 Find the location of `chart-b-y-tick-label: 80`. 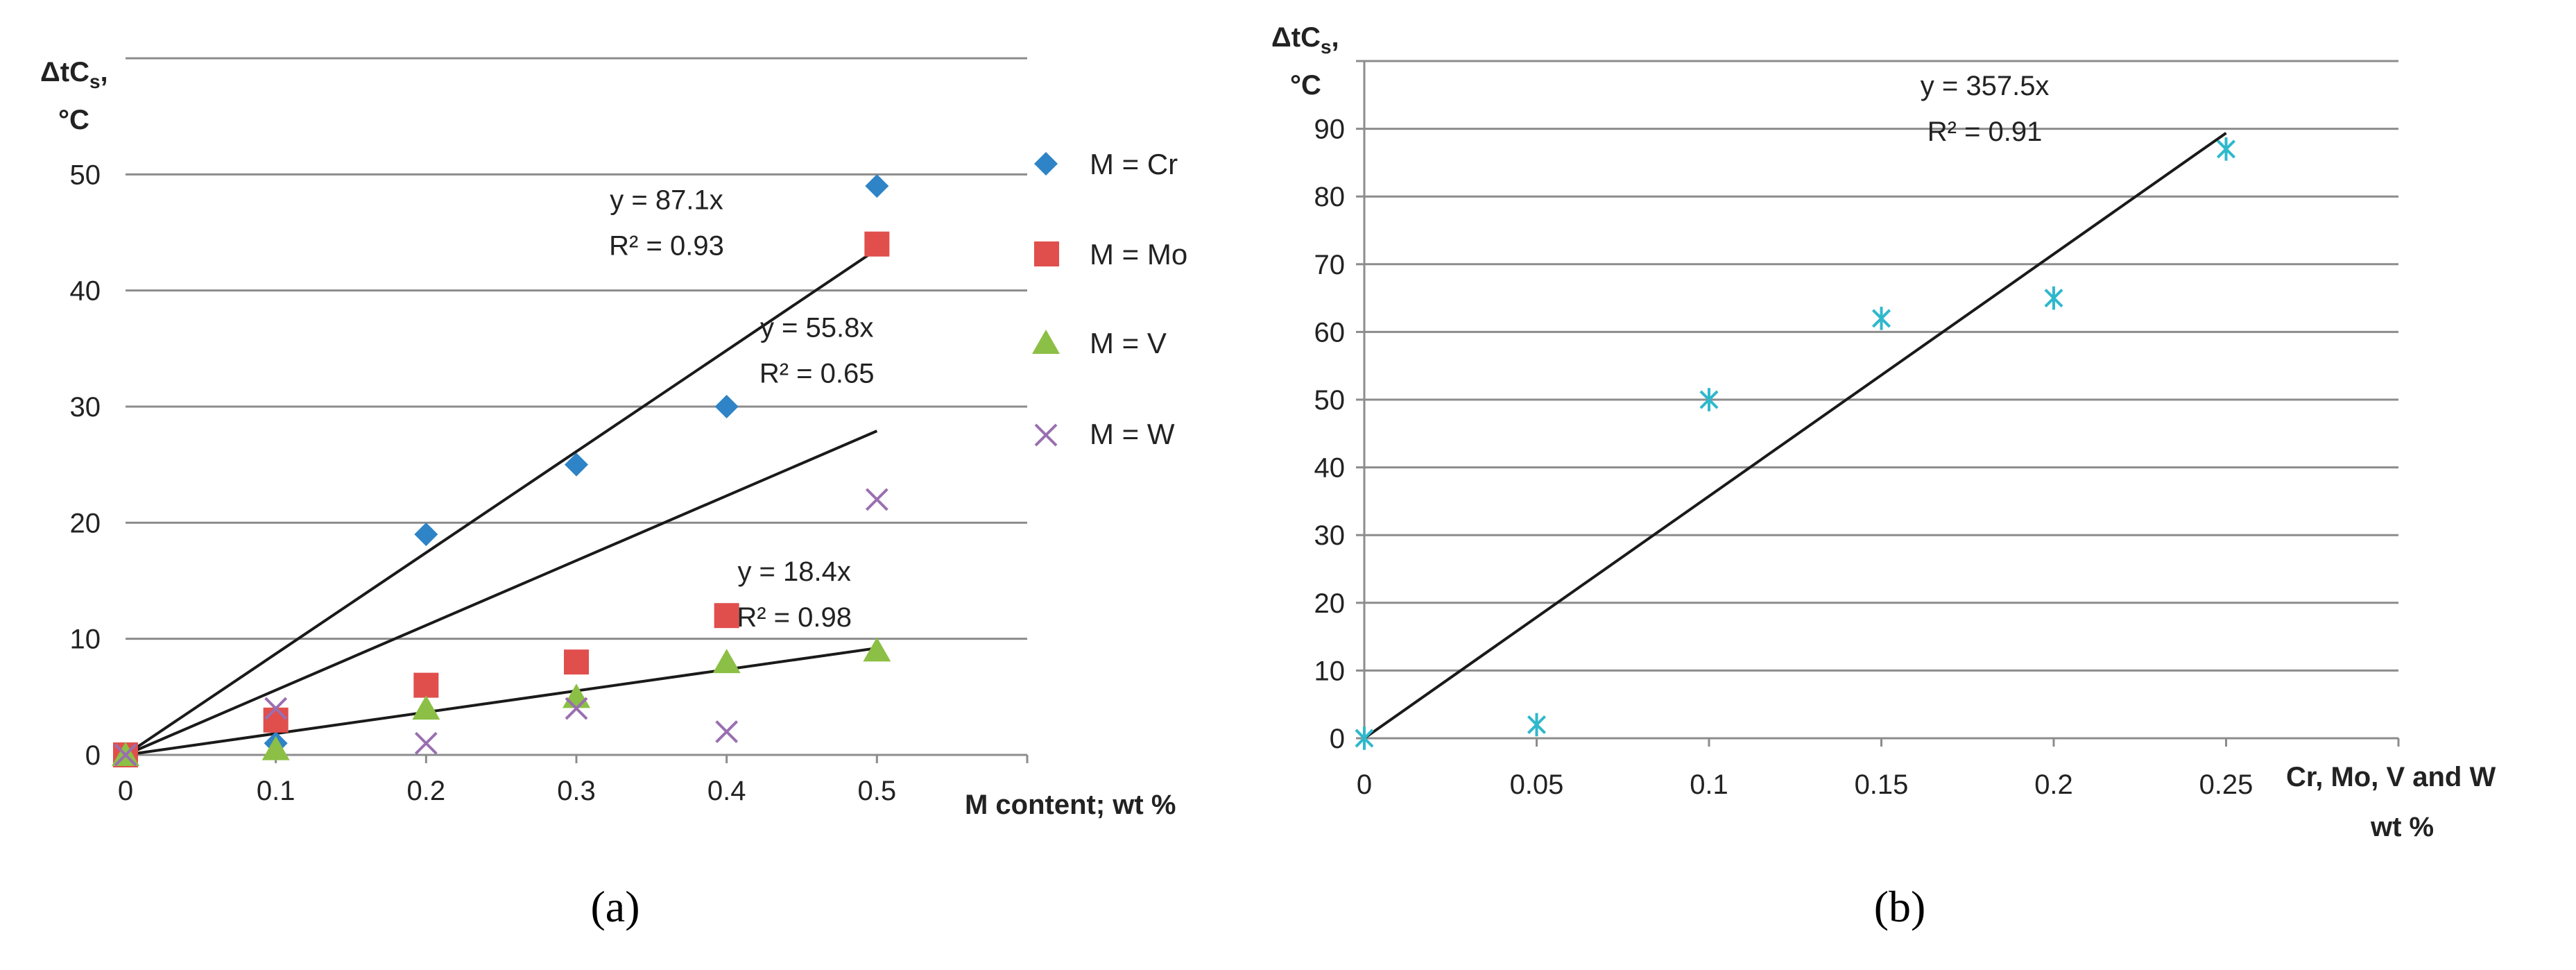

chart-b-y-tick-label: 80 is located at coordinates (1330, 197).